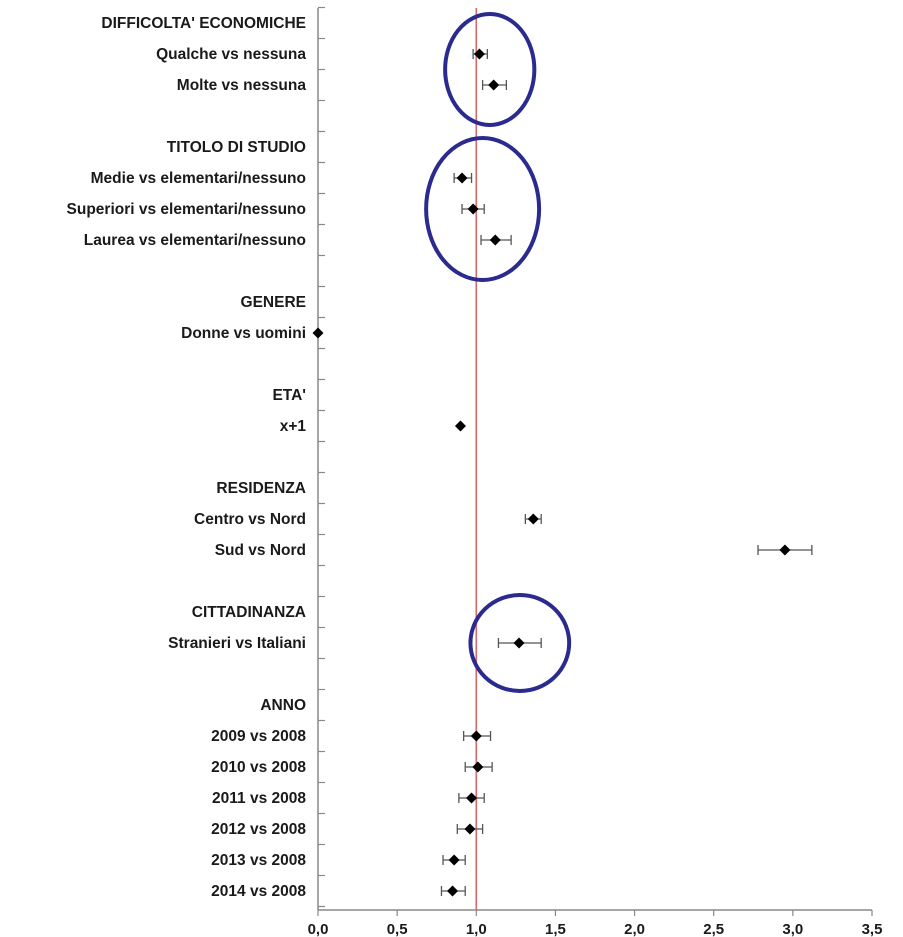 The image size is (903, 937). Describe the element at coordinates (250, 519) in the screenshot. I see `row-label: Centro vs Nord` at that location.